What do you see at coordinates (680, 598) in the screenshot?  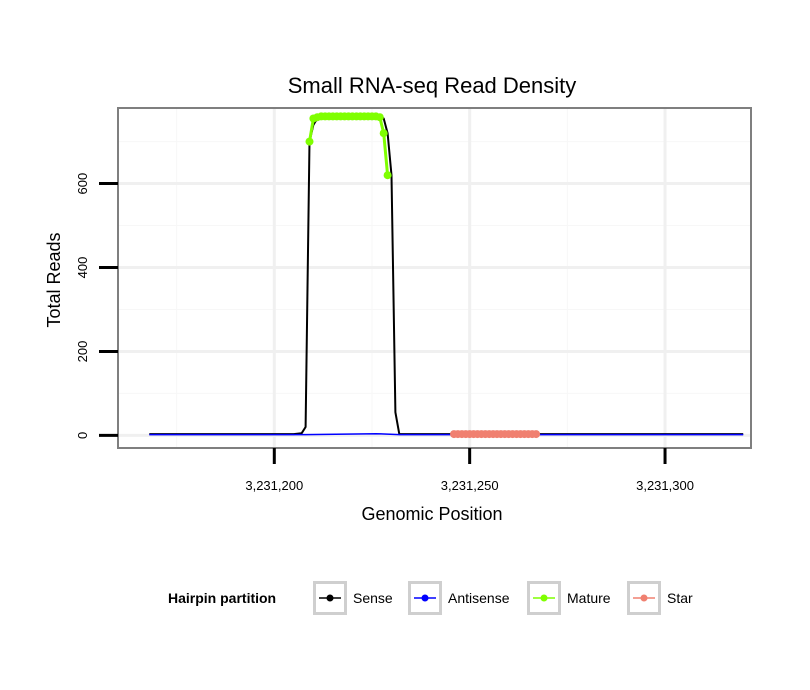 I see `legend-label-star: Star` at bounding box center [680, 598].